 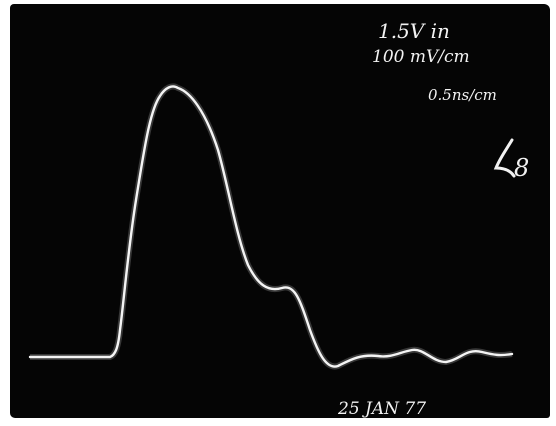 I want to click on annotation-date: 25 JAN 77, so click(x=381, y=409).